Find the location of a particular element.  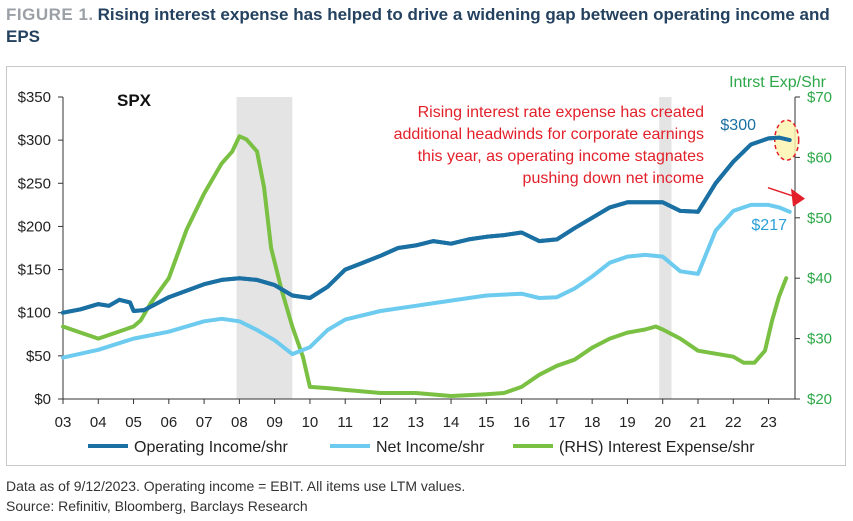

x-tick-label: 17 is located at coordinates (557, 422).